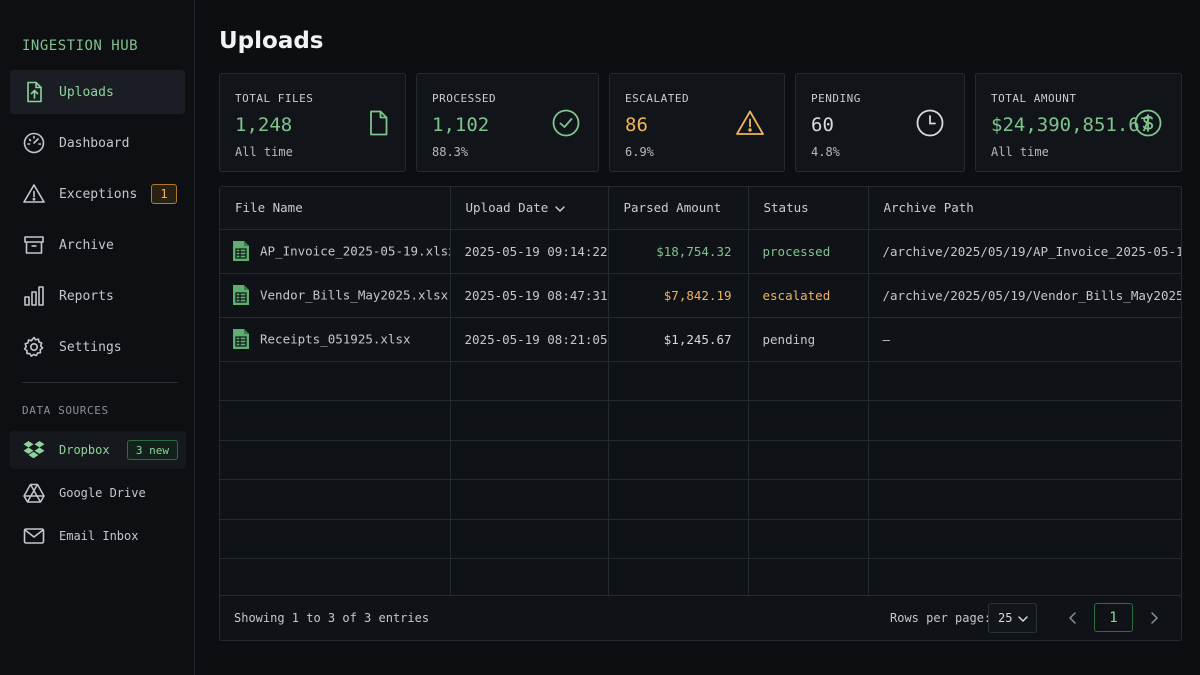 This screenshot has width=1200, height=675. What do you see at coordinates (529, 208) in the screenshot?
I see `column-header-upload-date: Upload Date` at bounding box center [529, 208].